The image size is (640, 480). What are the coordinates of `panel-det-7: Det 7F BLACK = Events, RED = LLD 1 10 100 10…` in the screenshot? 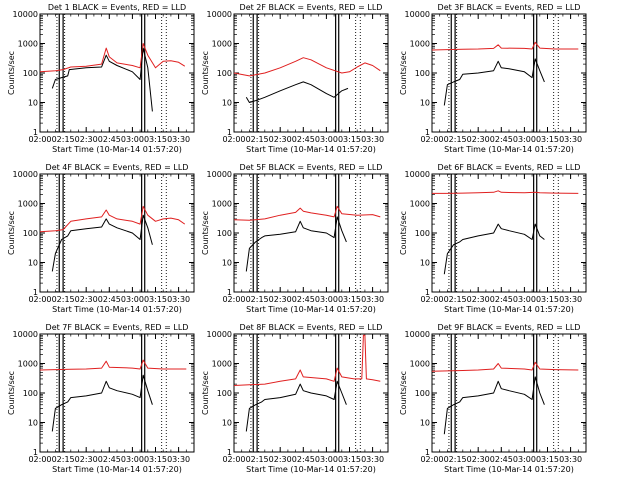 It's located at (101, 398).